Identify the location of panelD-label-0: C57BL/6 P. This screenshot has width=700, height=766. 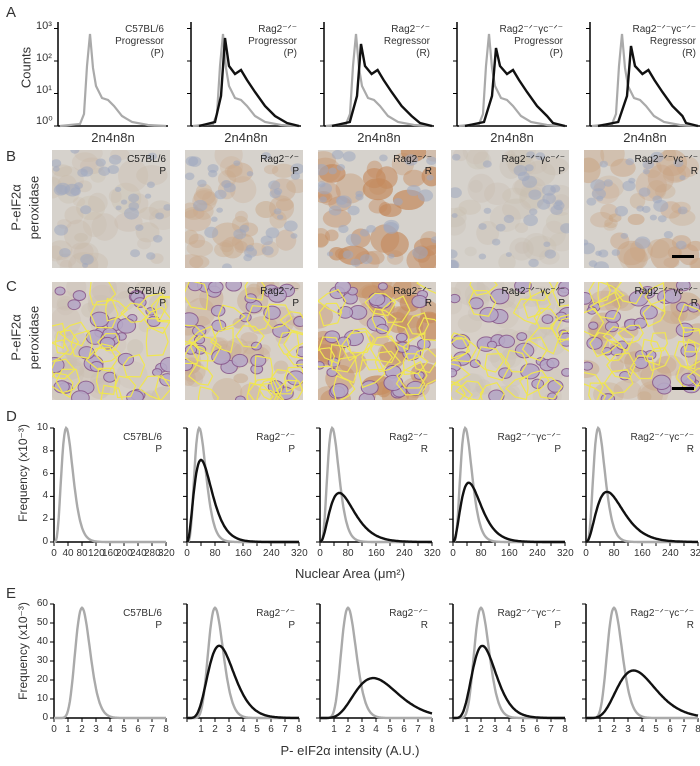
(123, 444).